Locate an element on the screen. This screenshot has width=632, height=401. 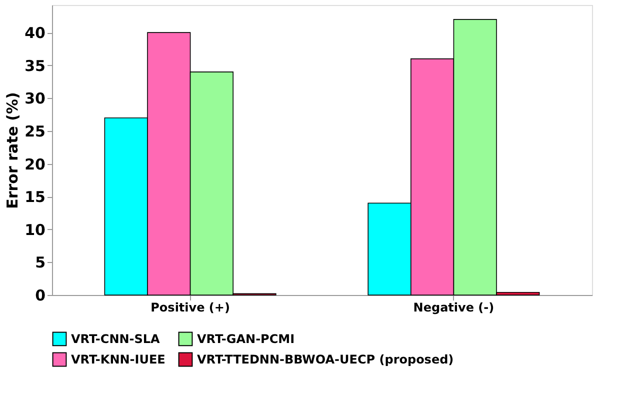
y-tick-label: 15 is located at coordinates (35, 197).